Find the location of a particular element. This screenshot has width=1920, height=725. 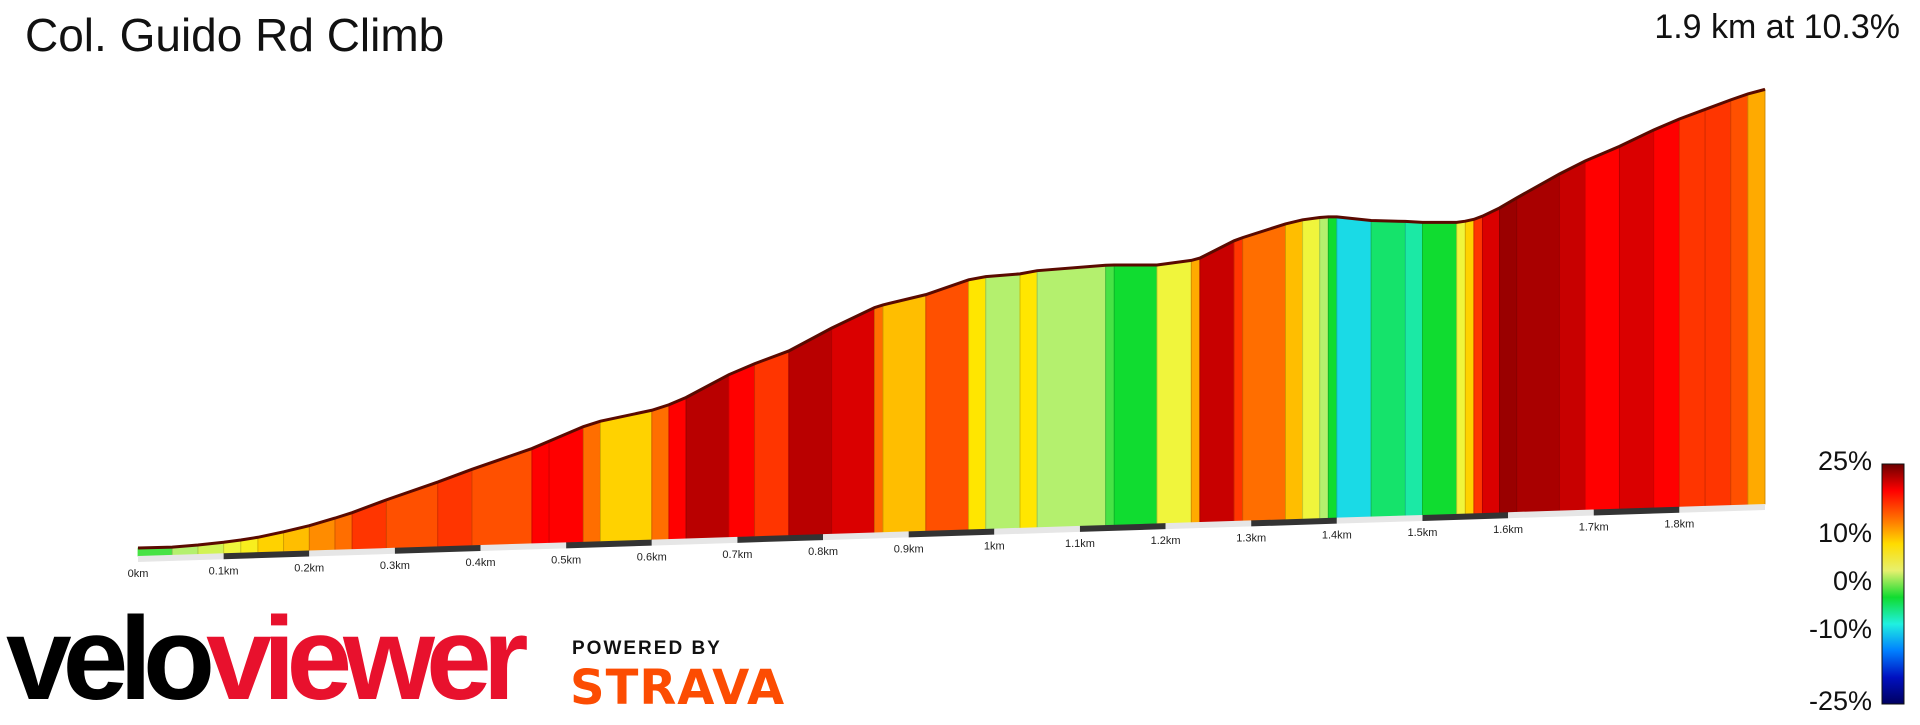

x-tick-label: 0.4km is located at coordinates (481, 563).